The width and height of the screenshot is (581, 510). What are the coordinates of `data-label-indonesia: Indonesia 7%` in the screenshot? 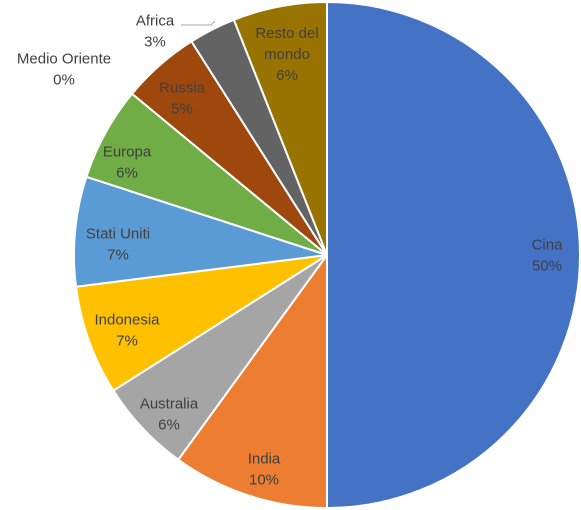 It's located at (127, 331).